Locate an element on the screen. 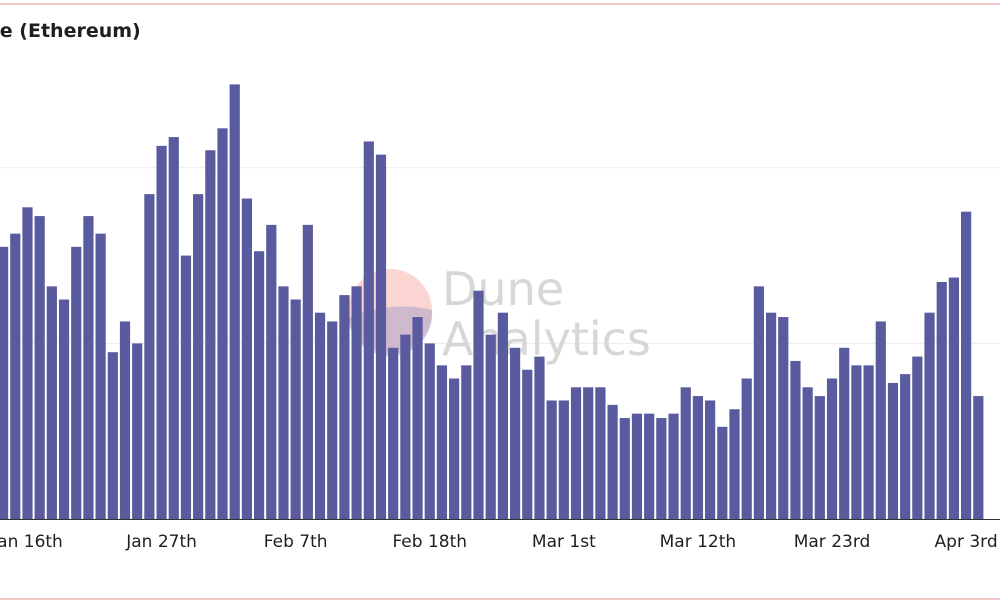 Image resolution: width=1000 pixels, height=600 pixels. x-tick-label: Feb 18th is located at coordinates (429, 542).